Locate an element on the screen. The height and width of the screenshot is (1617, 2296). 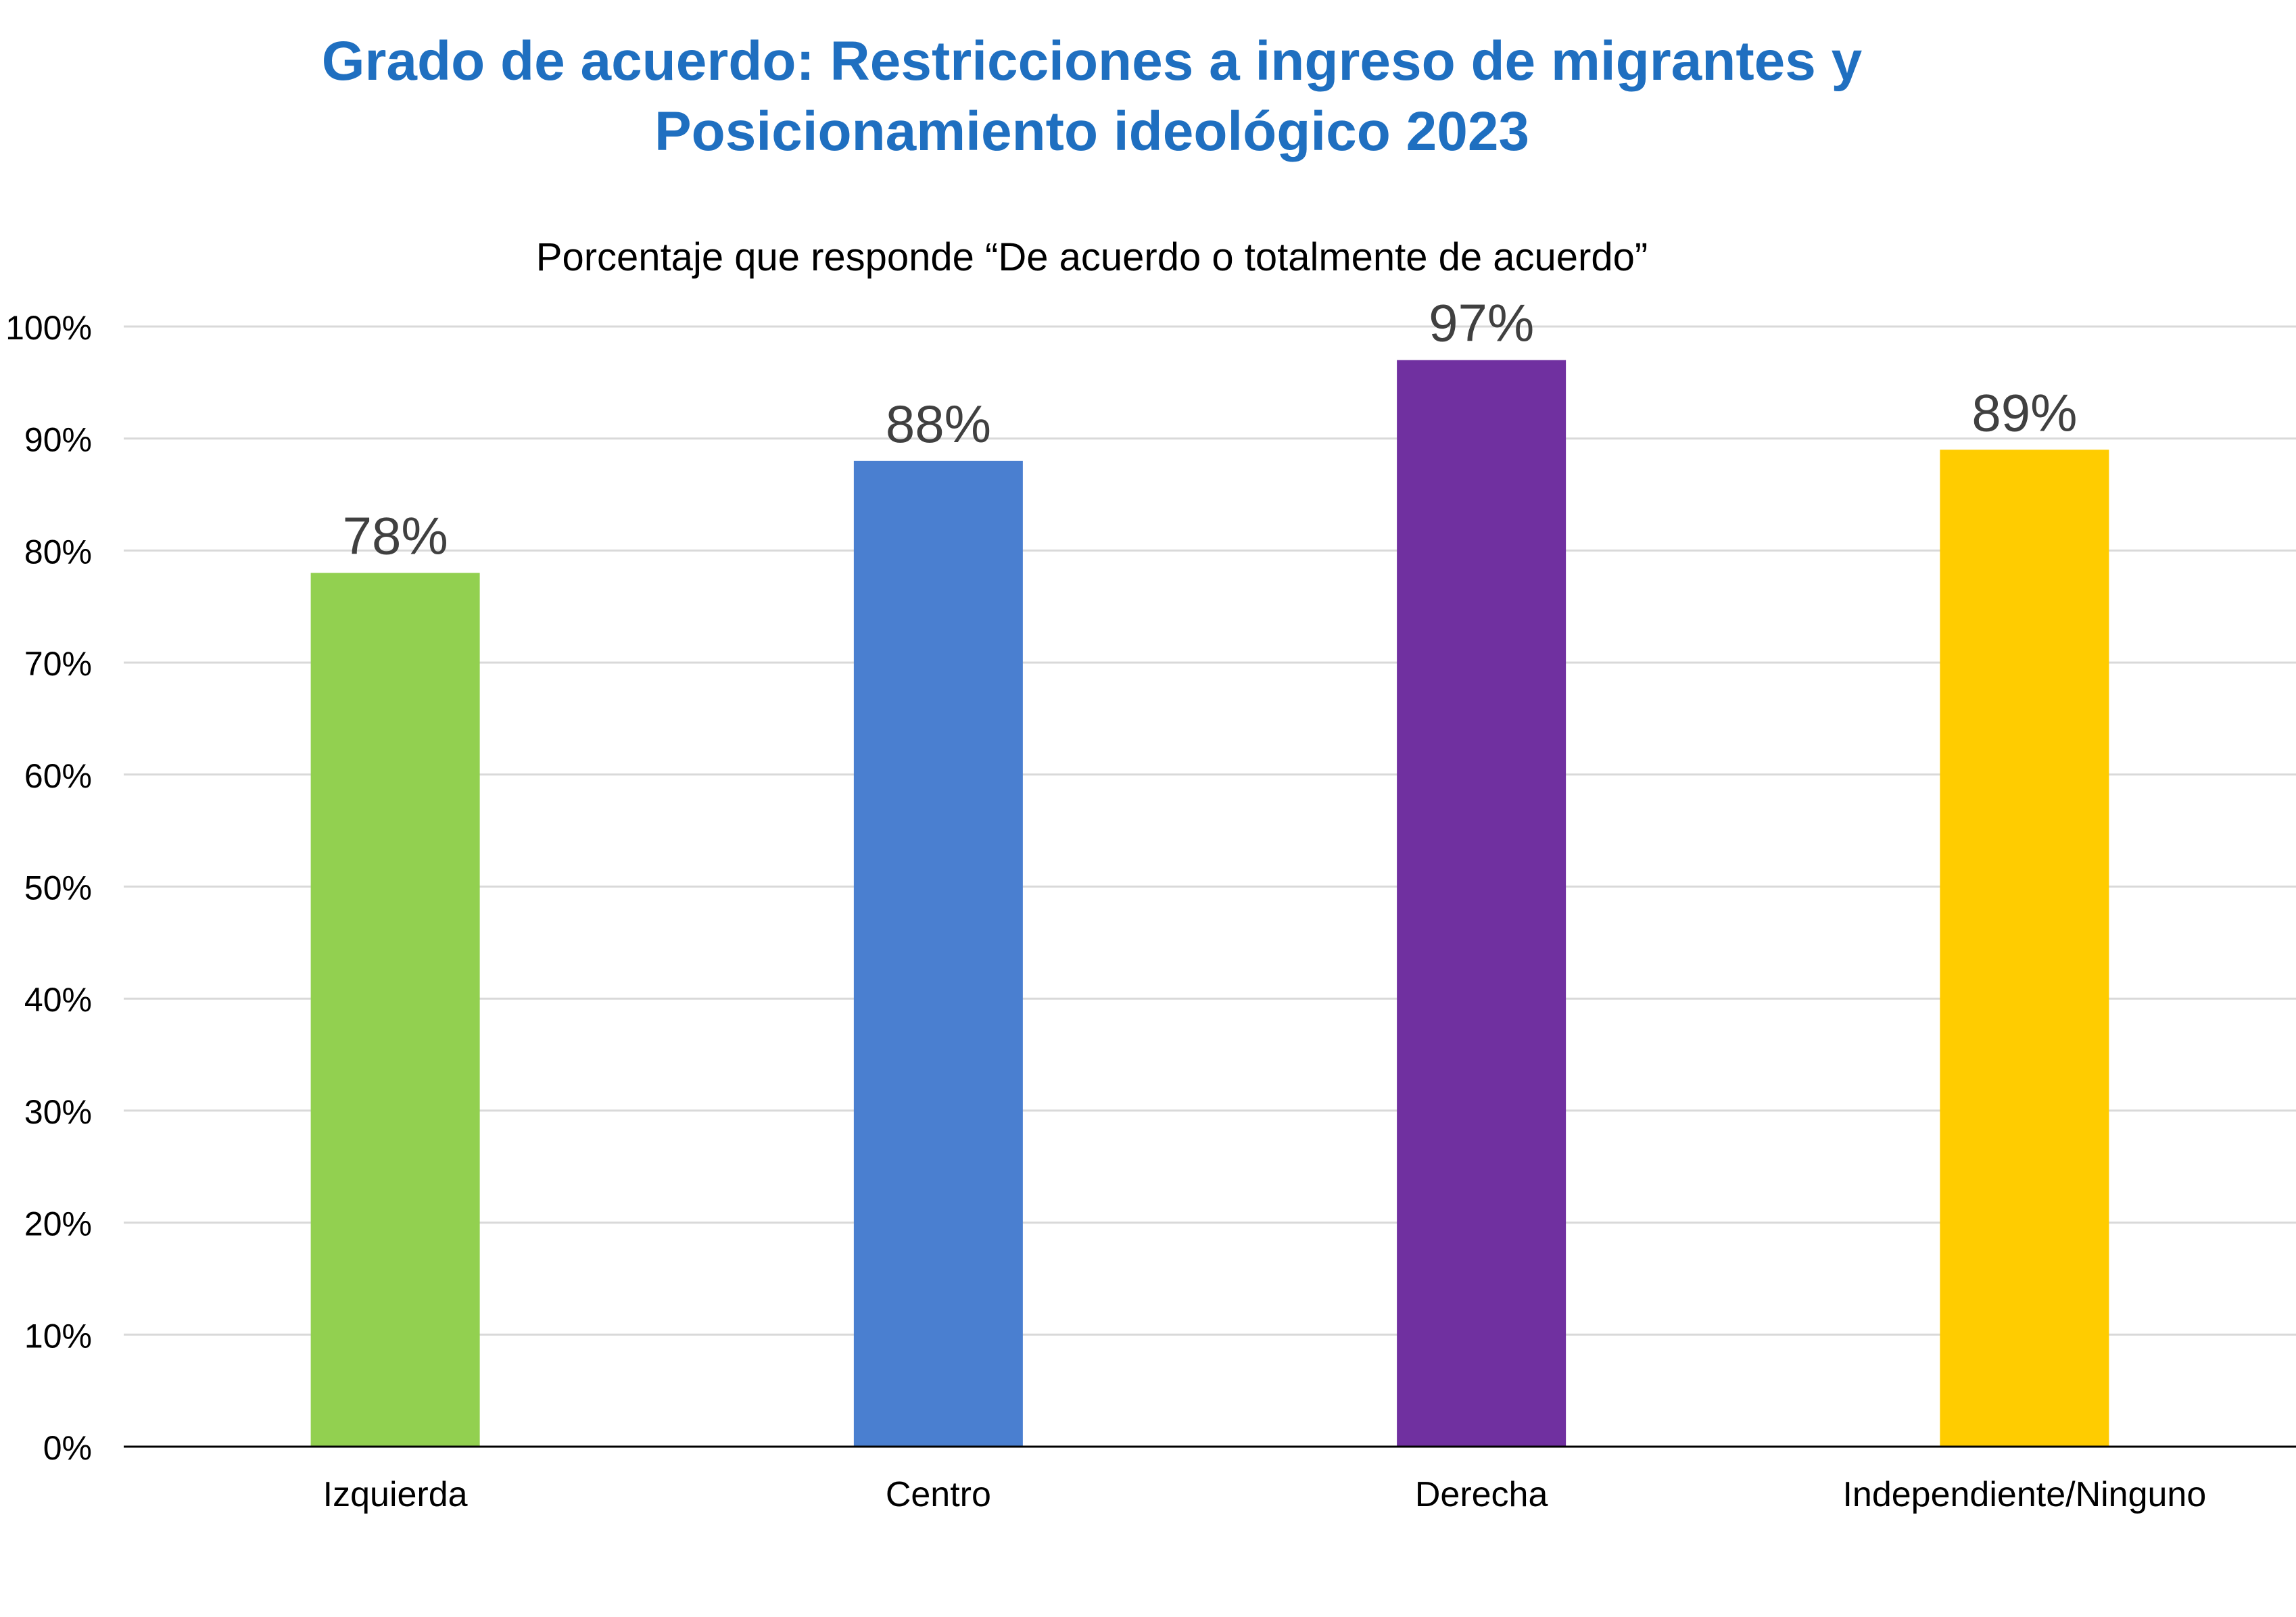
data-label: 88% is located at coordinates (938, 424).